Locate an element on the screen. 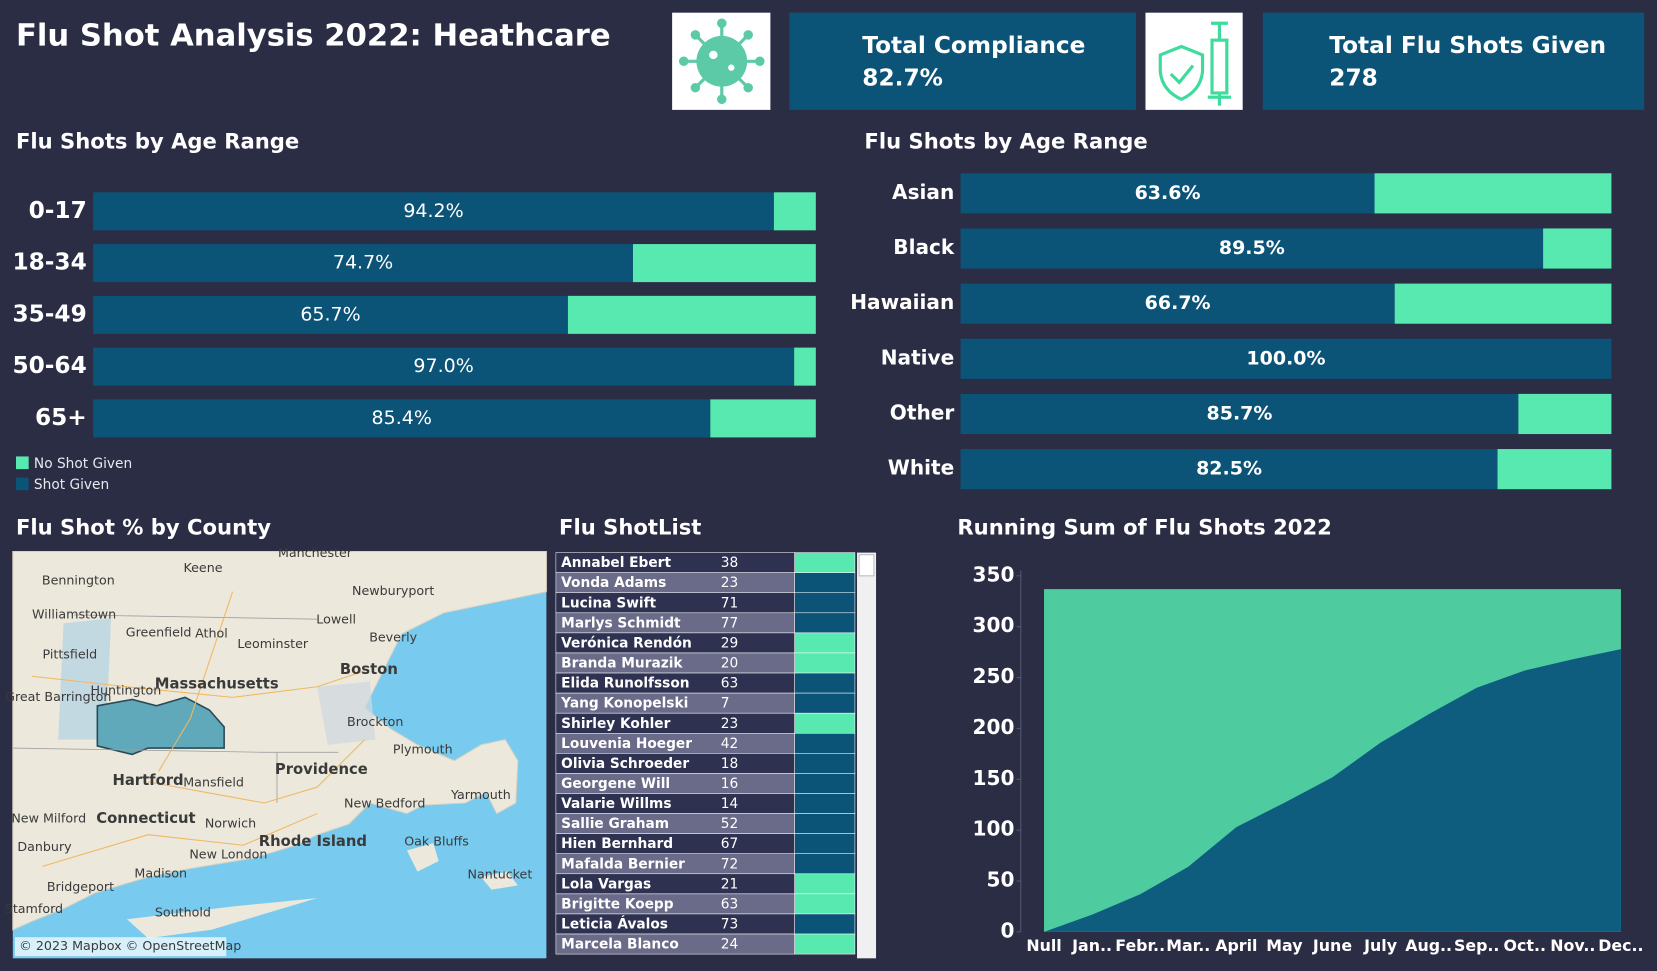  x-tick-label: Febr.. is located at coordinates (1140, 945).